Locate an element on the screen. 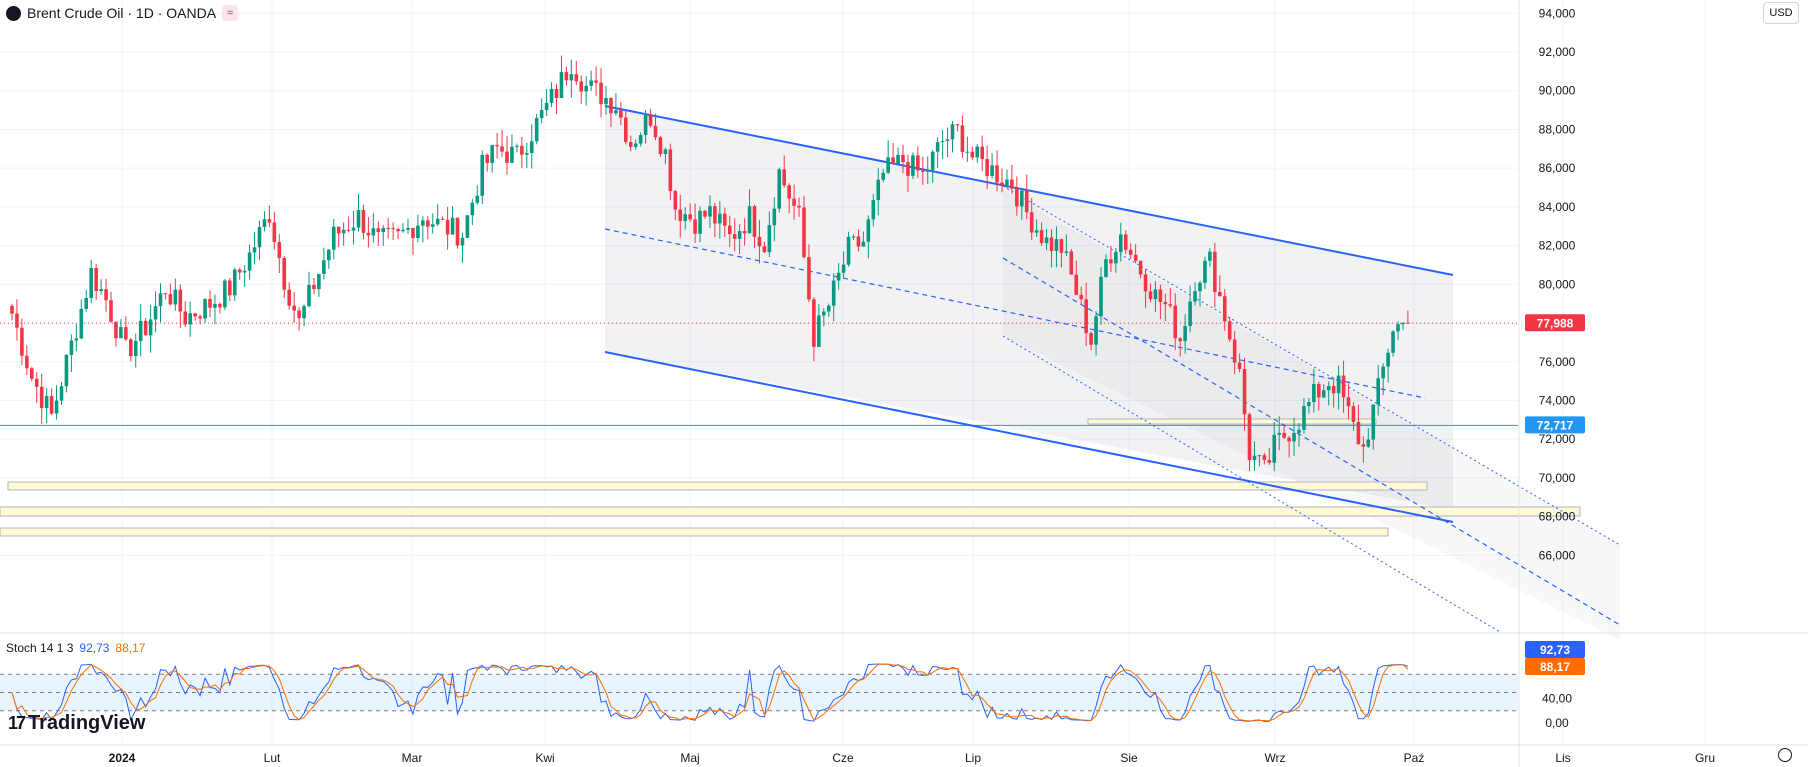  channel-upper-trendline is located at coordinates (1029, 190).